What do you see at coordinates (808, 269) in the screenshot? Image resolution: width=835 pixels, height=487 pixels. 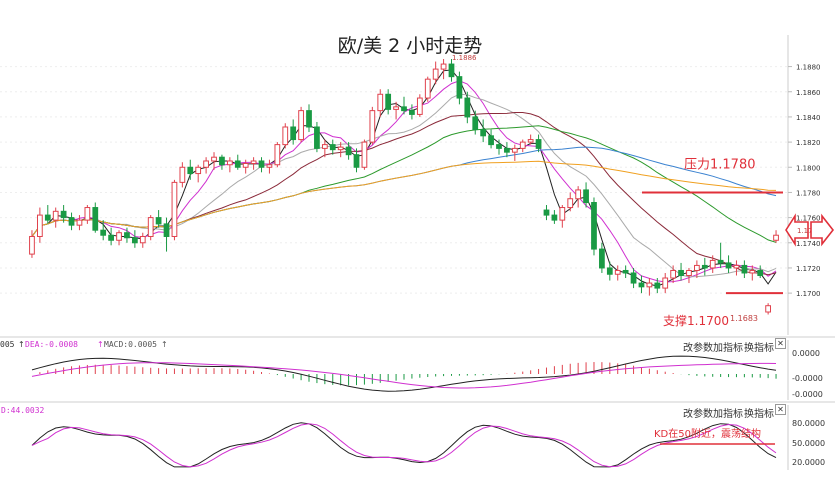 I see `price-tick-label: 1.1720` at bounding box center [808, 269].